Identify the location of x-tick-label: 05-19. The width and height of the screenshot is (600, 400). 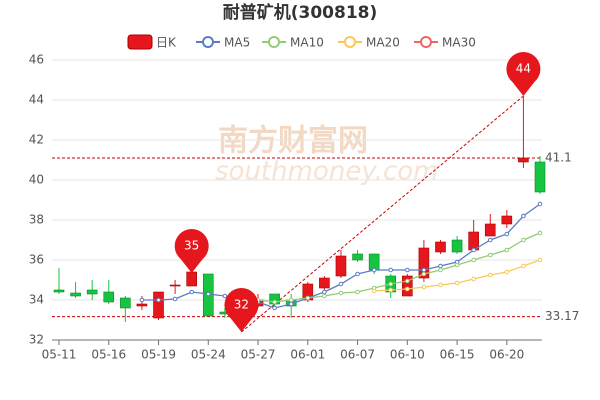
(158, 355).